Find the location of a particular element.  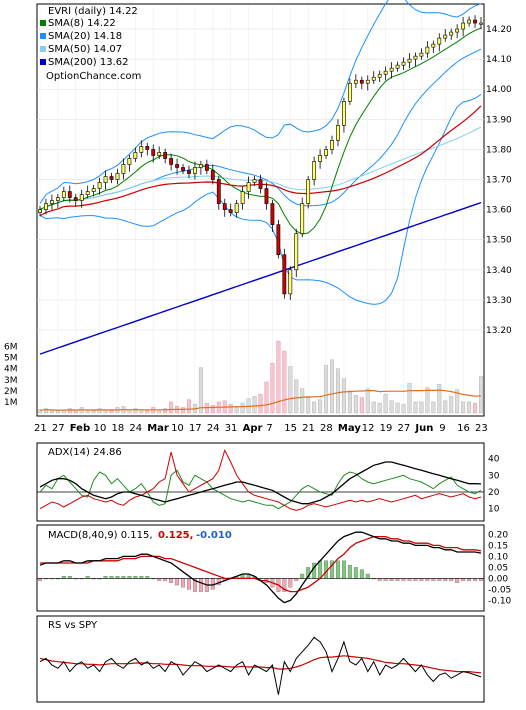

x-tick-label: 21 is located at coordinates (308, 428).